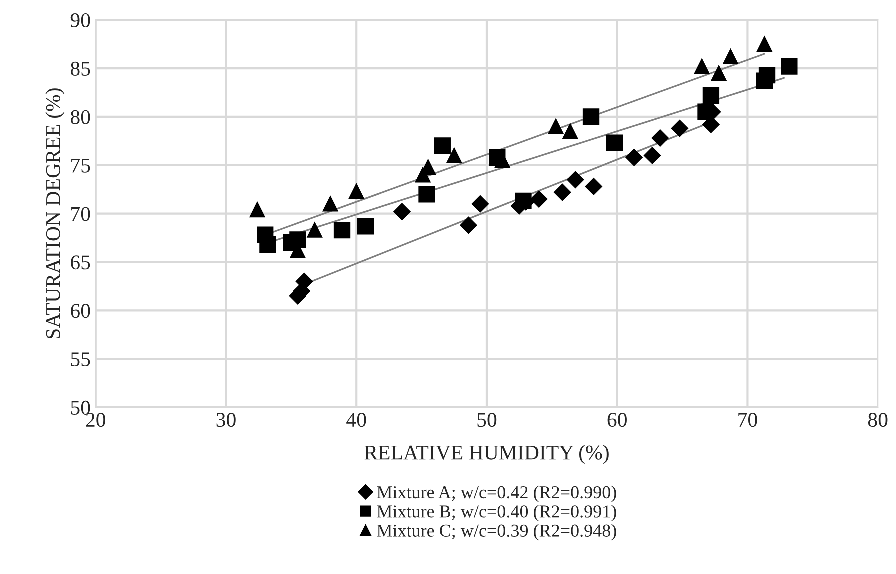  I want to click on y-tick-label: 65, so click(80, 263).